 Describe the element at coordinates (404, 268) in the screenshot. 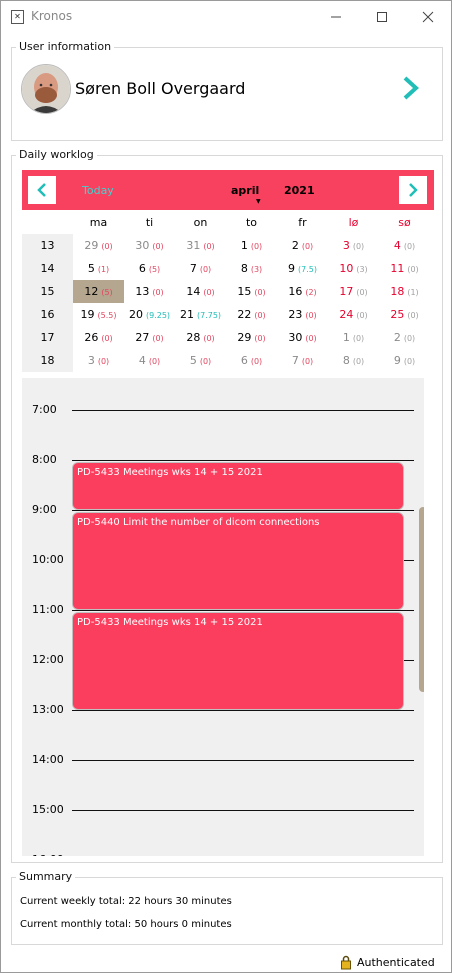

I see `calendar-day: 11 (0)` at that location.